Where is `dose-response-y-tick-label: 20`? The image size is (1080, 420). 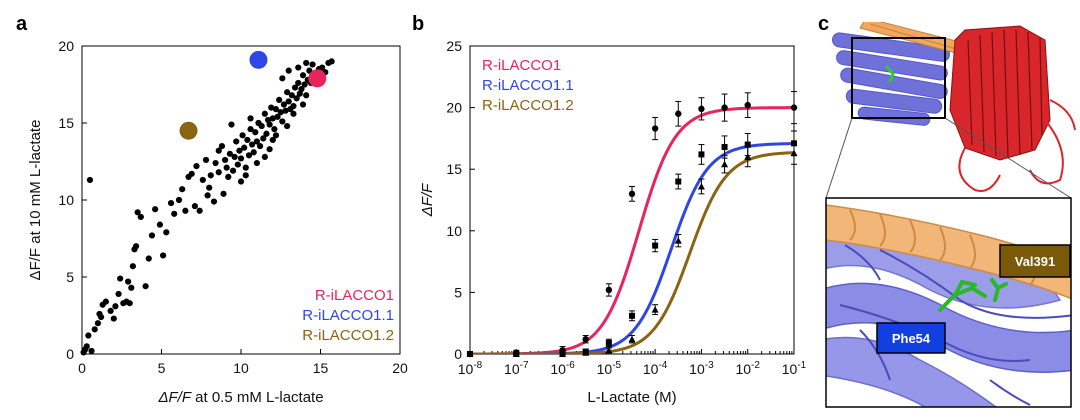 dose-response-y-tick-label: 20 is located at coordinates (454, 108).